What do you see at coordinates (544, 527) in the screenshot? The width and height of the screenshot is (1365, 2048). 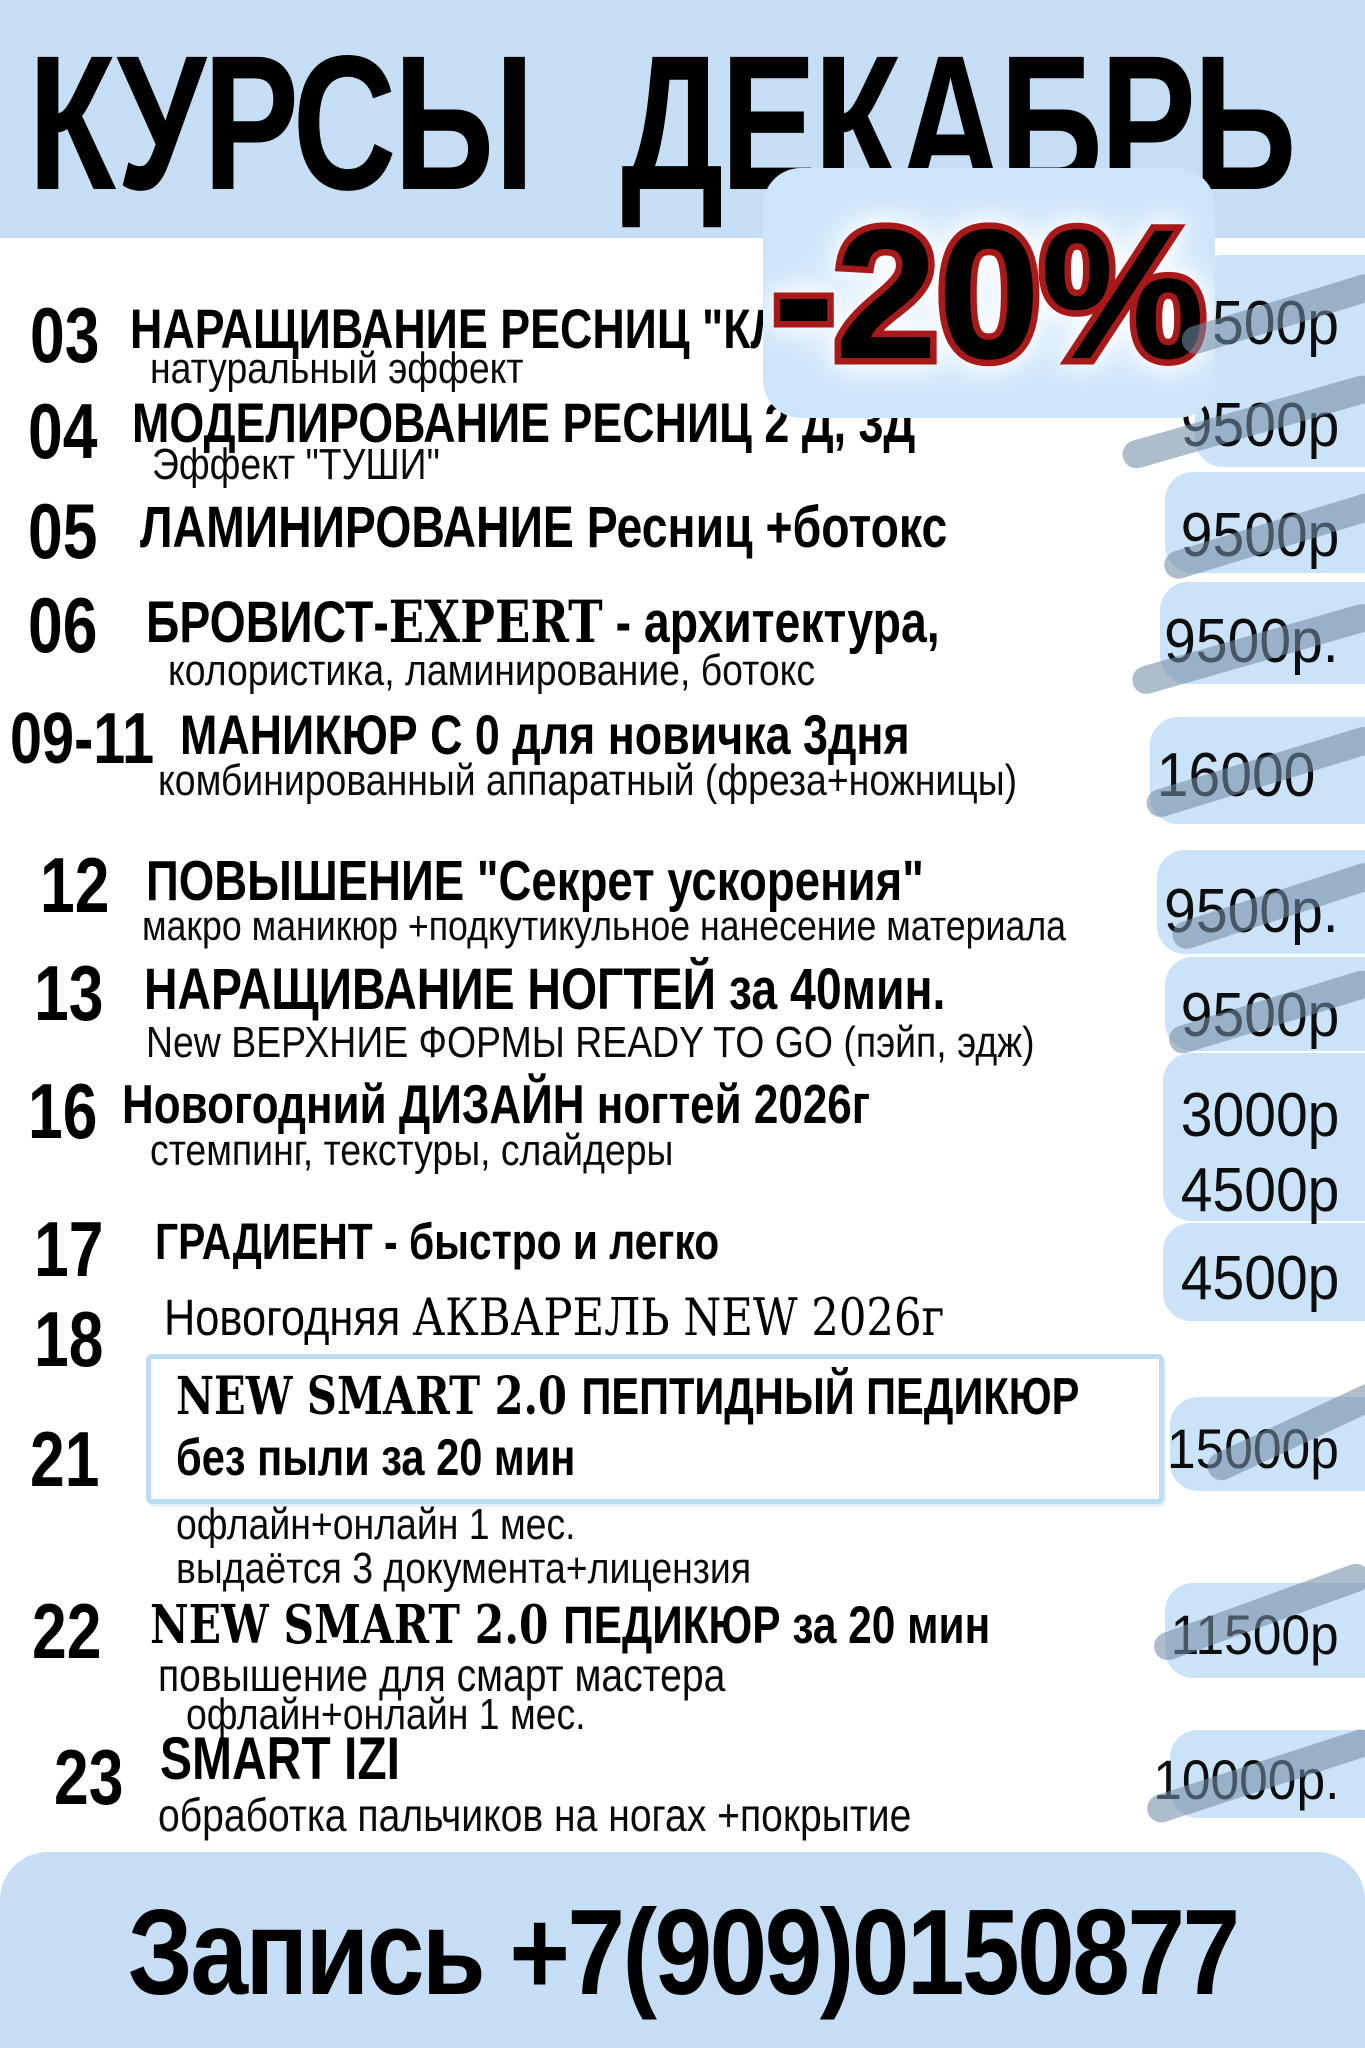 I see `course-title: ЛАМИНИРОВАНИЕ Ресниц +ботокс` at bounding box center [544, 527].